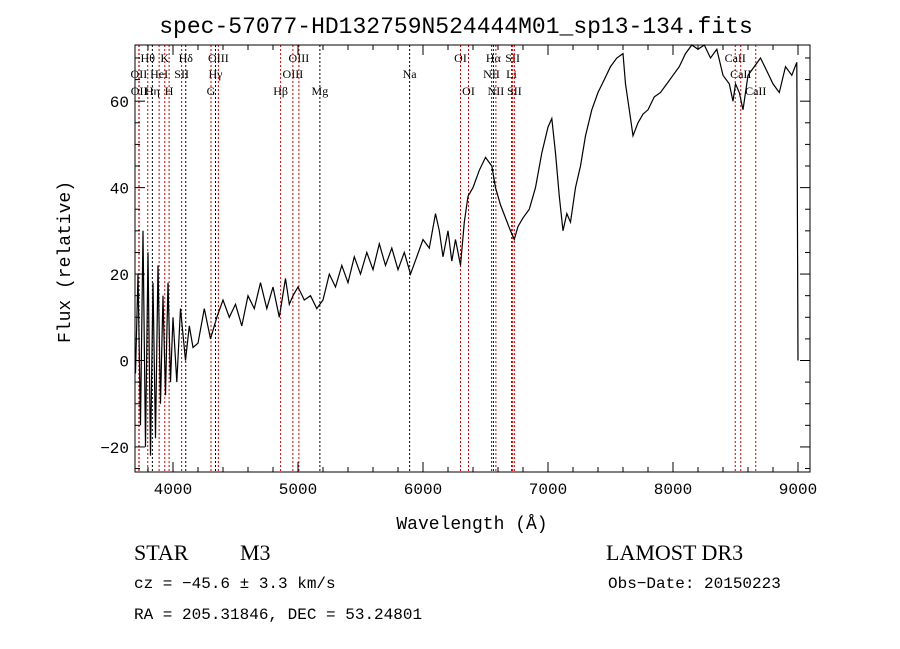  I want to click on line-marker-label: Hα, so click(494, 58).